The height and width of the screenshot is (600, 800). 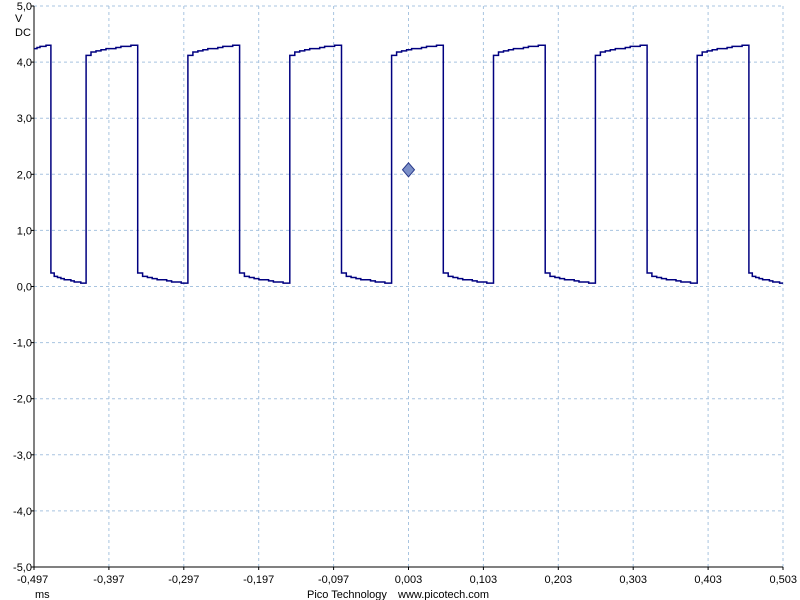 I want to click on x-tick-label: -0,497, so click(x=32, y=580).